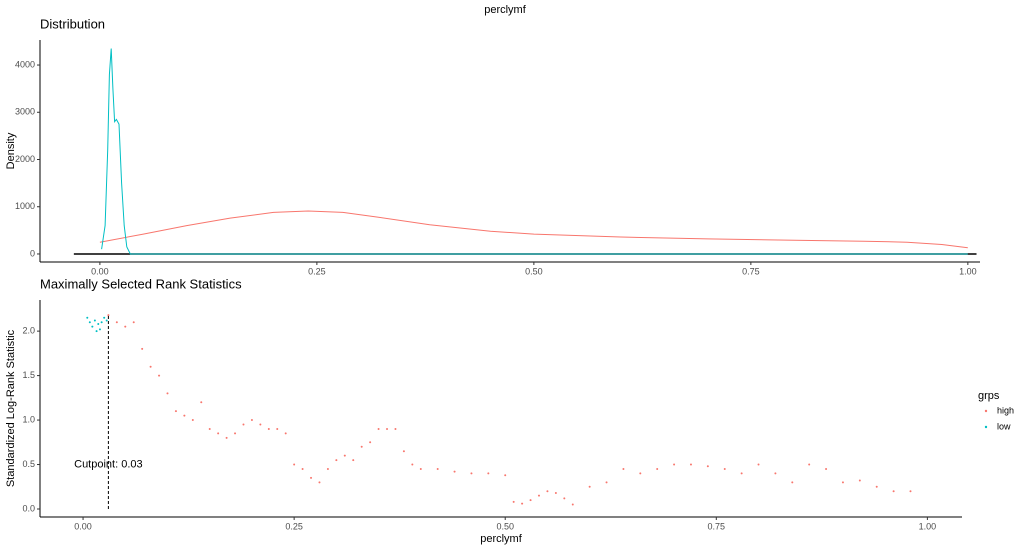 The width and height of the screenshot is (1024, 548). I want to click on cutpoint-label: Cutpoint: 0.03, so click(108, 464).